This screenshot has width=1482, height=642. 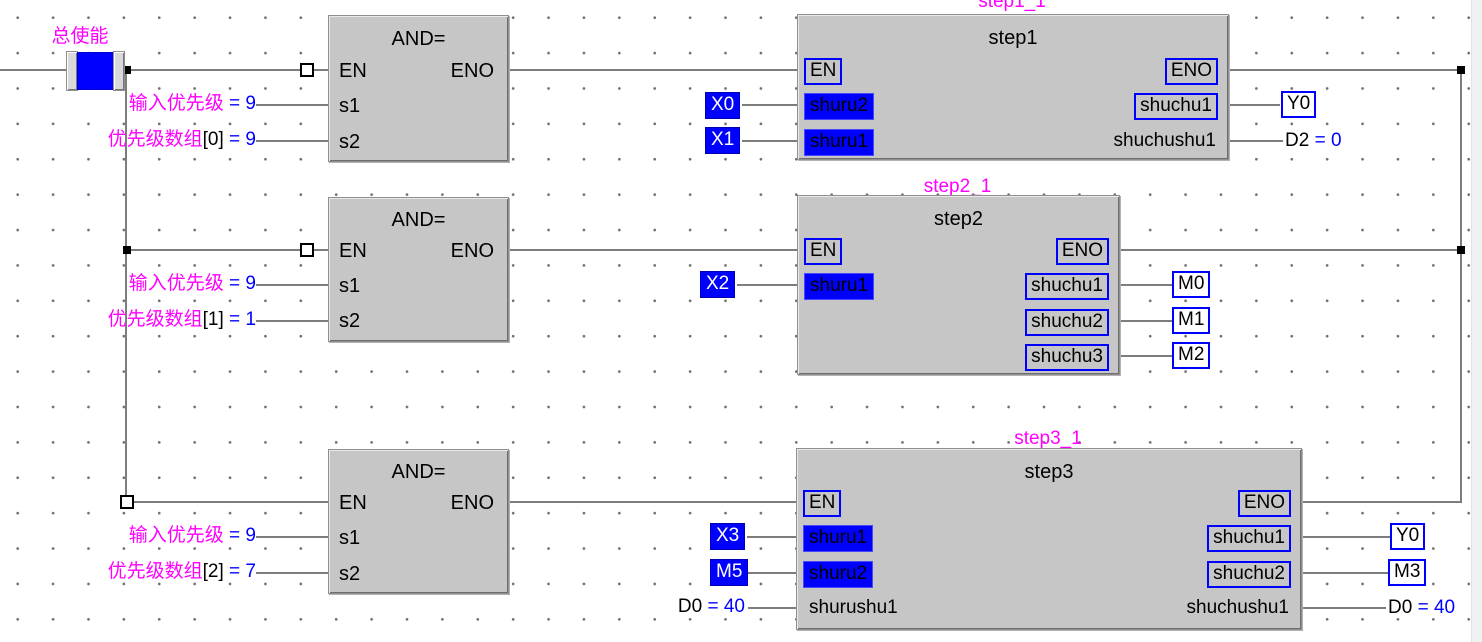 I want to click on fb-instance-label: step2_1, so click(x=957, y=186).